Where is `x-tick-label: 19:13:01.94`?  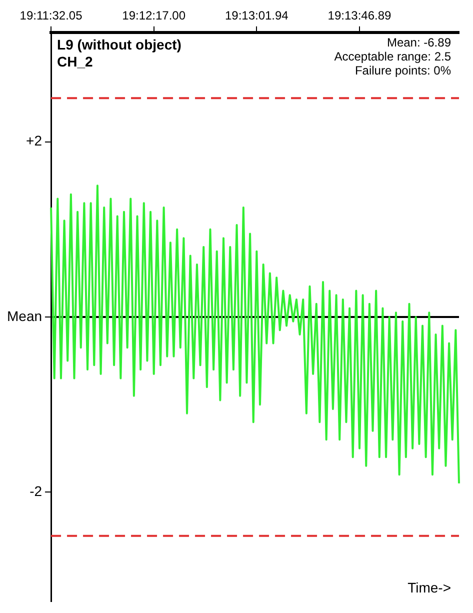
x-tick-label: 19:13:01.94 is located at coordinates (256, 15).